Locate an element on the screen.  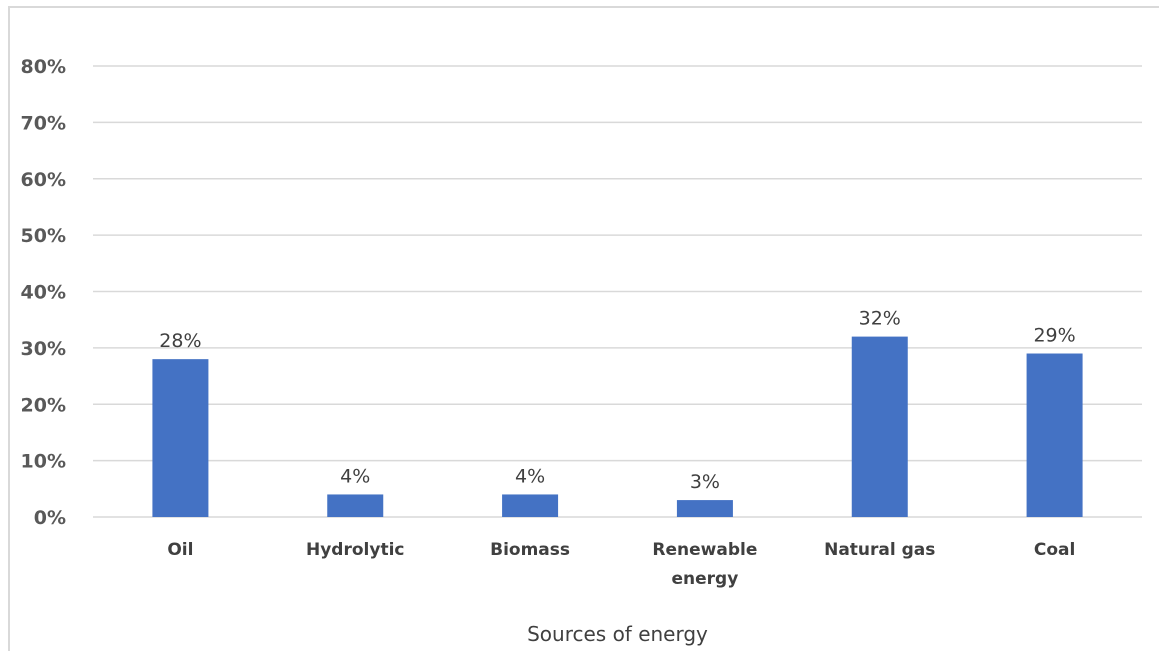
y-axis-ticks: 0% 10% 20% 30% 40% 50% 60% 70% 80% is located at coordinates (43, 292).